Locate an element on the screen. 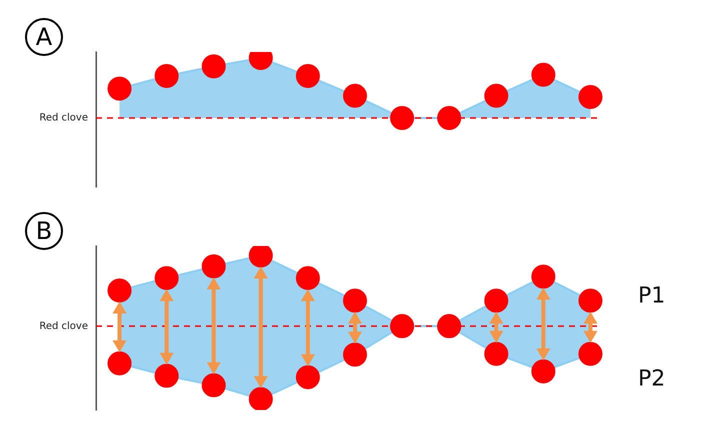 This screenshot has height=443, width=702. chart-title: B is located at coordinates (44, 231).